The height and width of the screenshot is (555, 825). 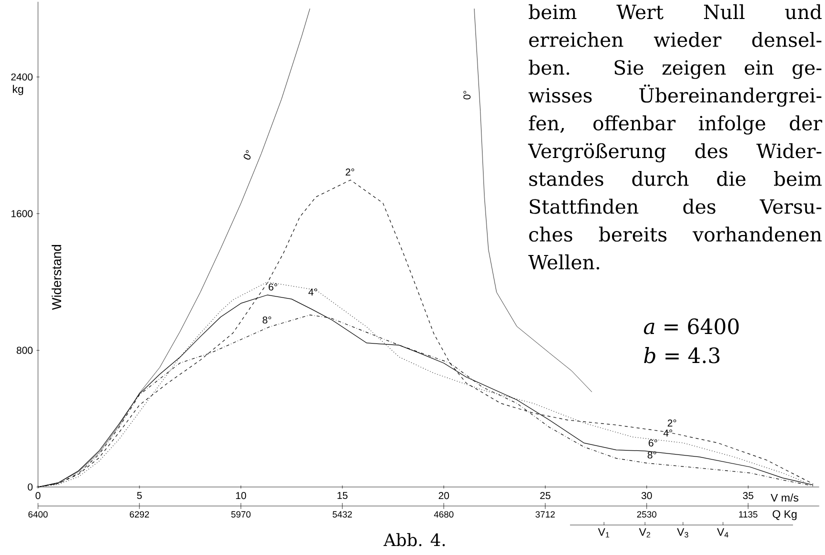 What do you see at coordinates (443, 496) in the screenshot?
I see `x-tick-label: 20` at bounding box center [443, 496].